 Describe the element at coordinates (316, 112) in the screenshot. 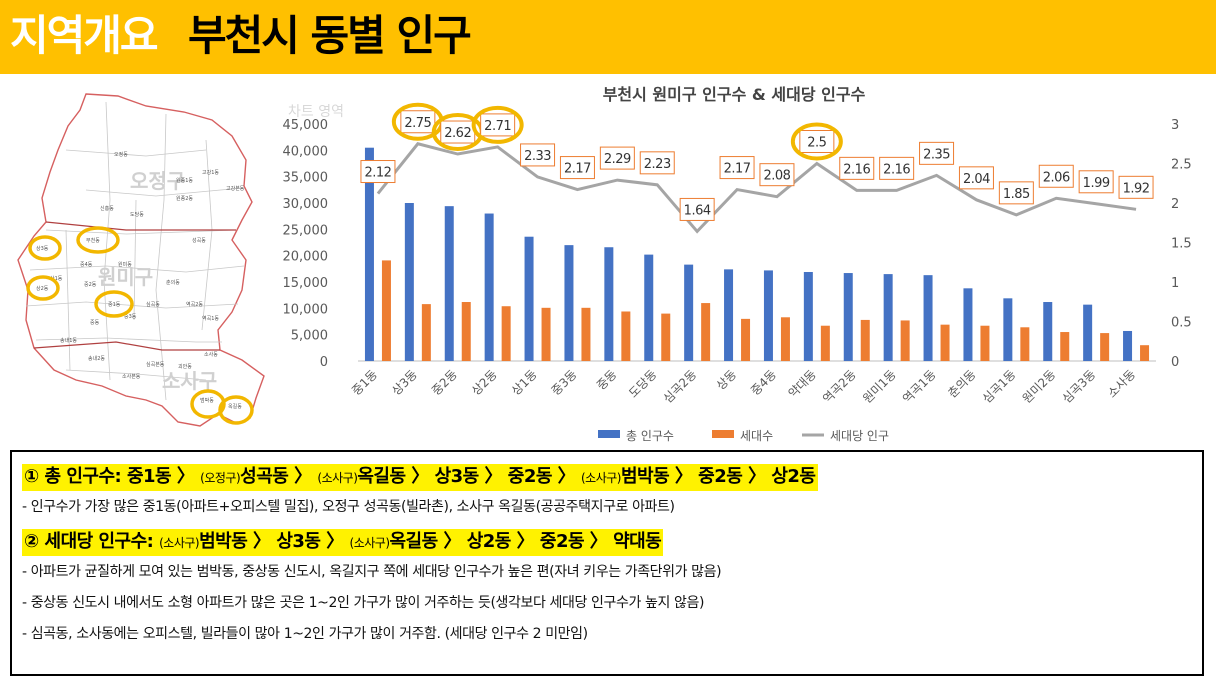

I see `chart-area-watermark: 차트 영역` at that location.